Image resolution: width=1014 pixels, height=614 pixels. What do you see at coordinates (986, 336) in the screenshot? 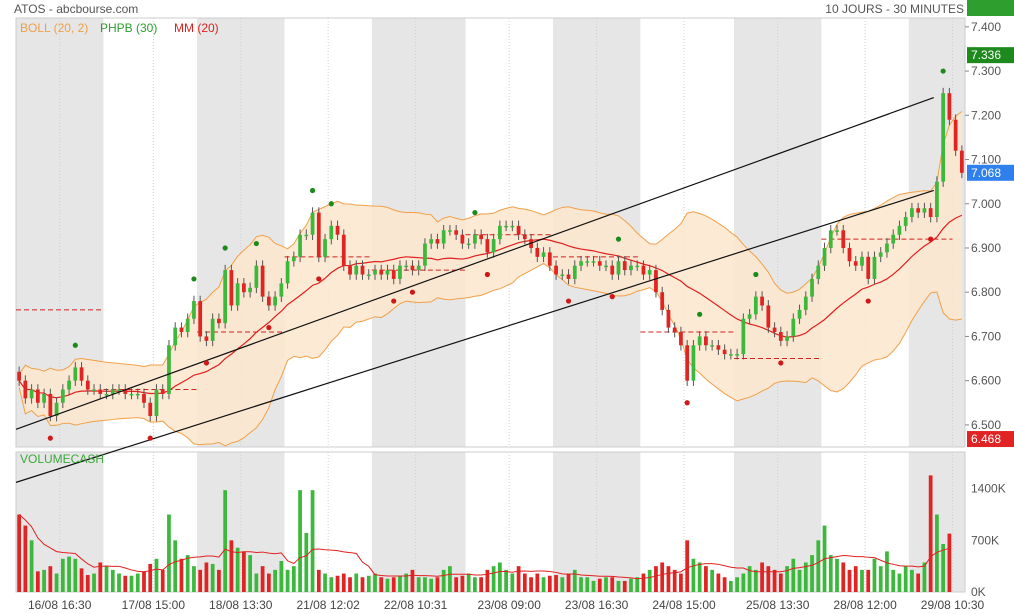
I see `y-tick-label: 6.700` at bounding box center [986, 336].